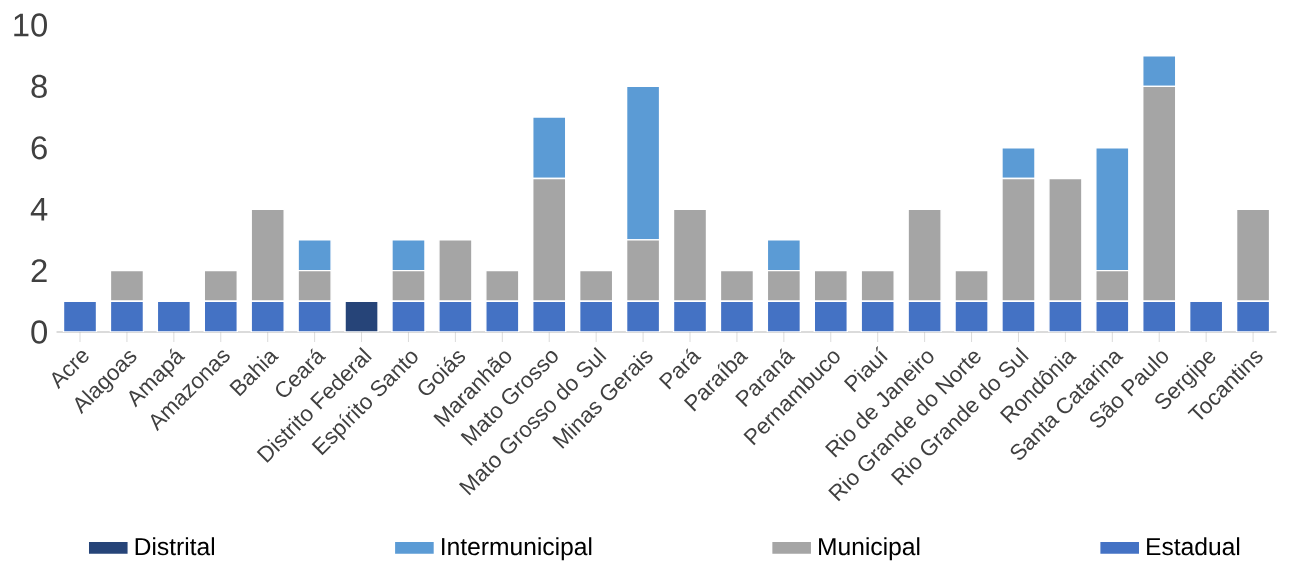 This screenshot has width=1307, height=569. Describe the element at coordinates (39, 271) in the screenshot. I see `y-tick-label: 2` at that location.